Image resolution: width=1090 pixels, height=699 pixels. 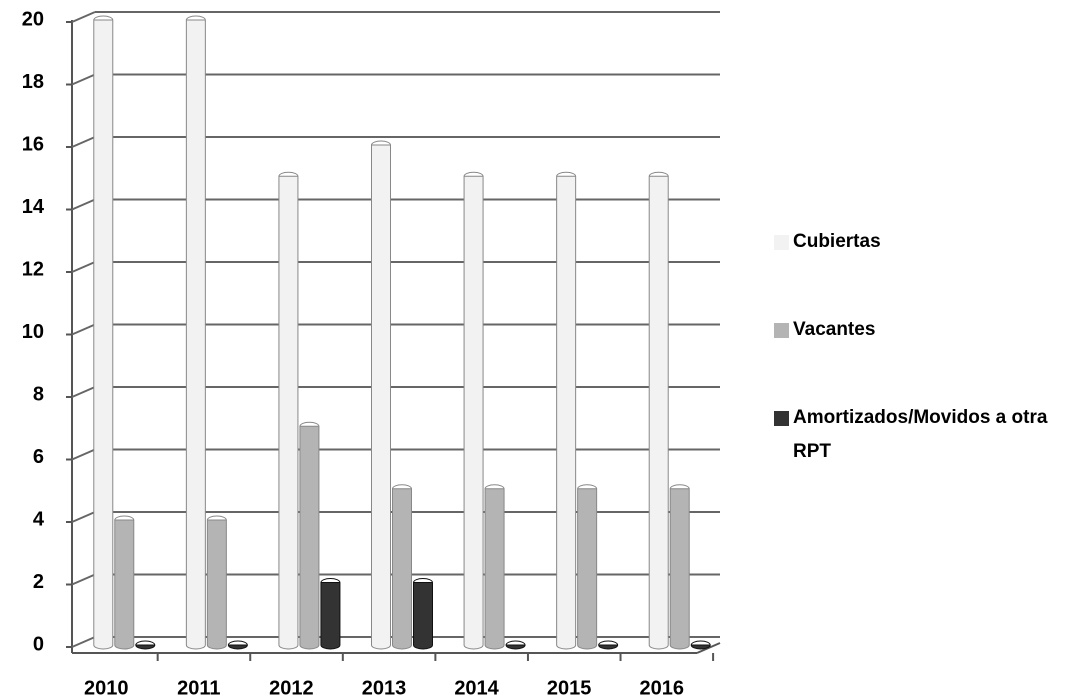 What do you see at coordinates (198, 688) in the screenshot?
I see `x-tick-label: 2011` at bounding box center [198, 688].